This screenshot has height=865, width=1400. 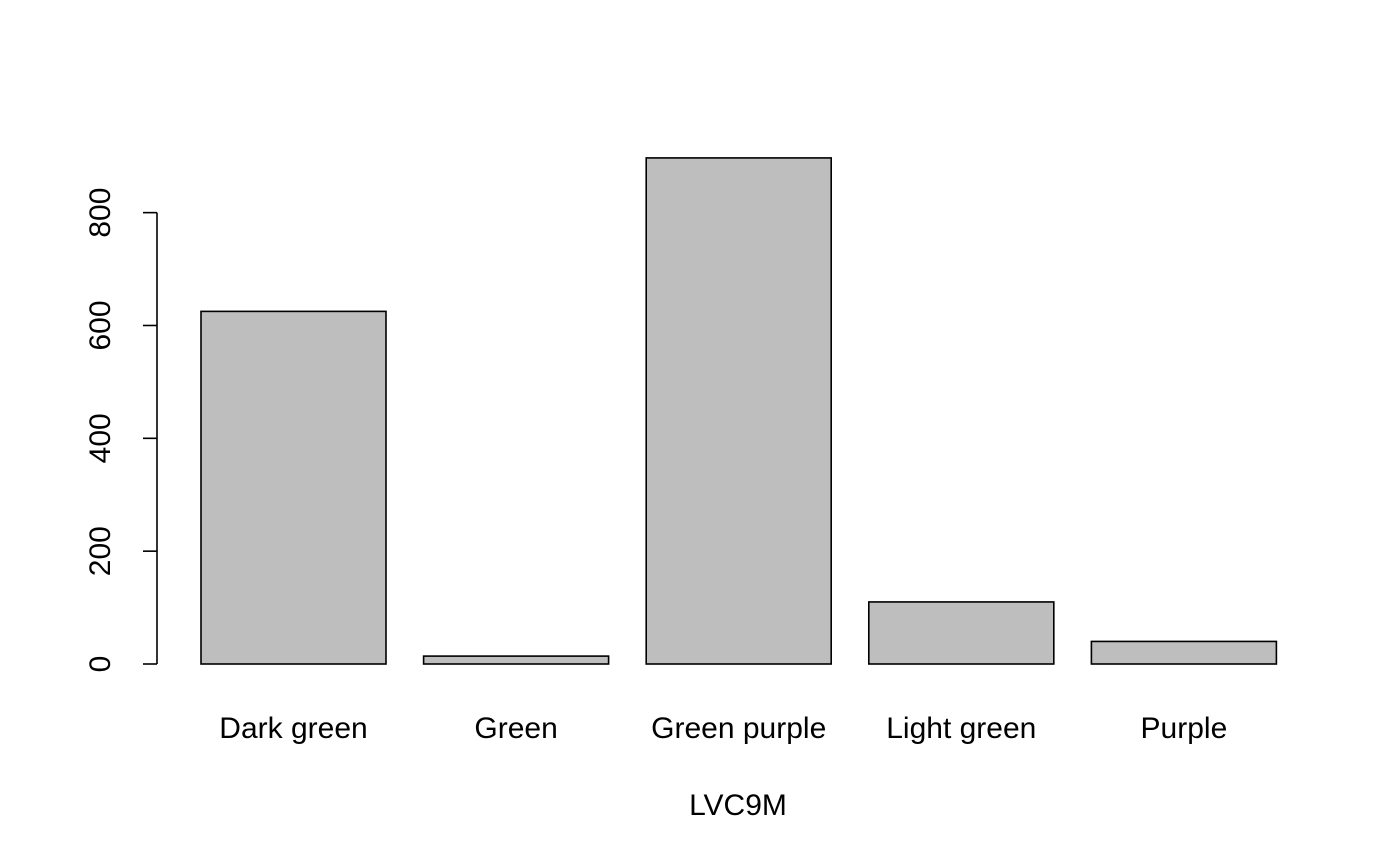 What do you see at coordinates (515, 728) in the screenshot?
I see `x-tick-label-green: Green` at bounding box center [515, 728].